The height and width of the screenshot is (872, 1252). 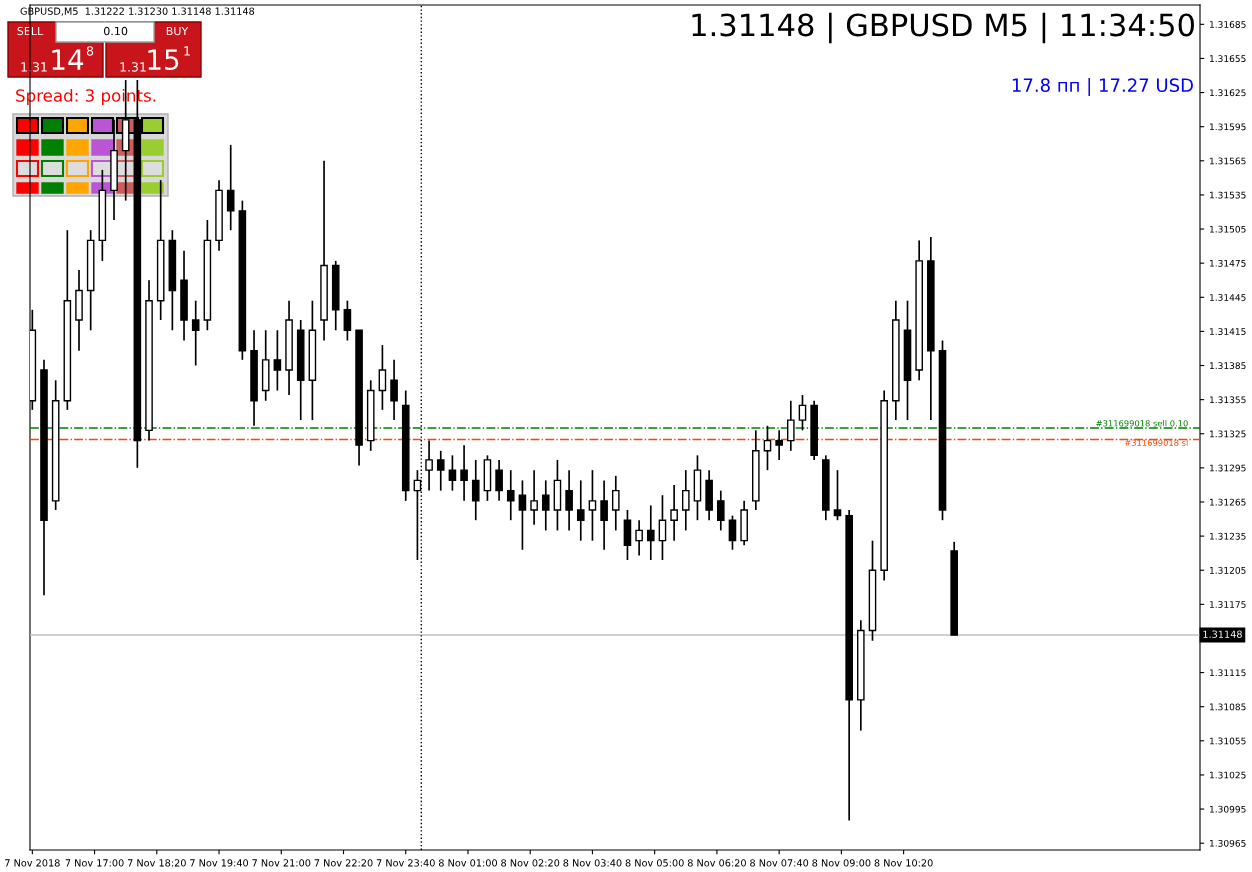 I want to click on x-tick-label: 7 Nov 22:20, so click(x=343, y=863).